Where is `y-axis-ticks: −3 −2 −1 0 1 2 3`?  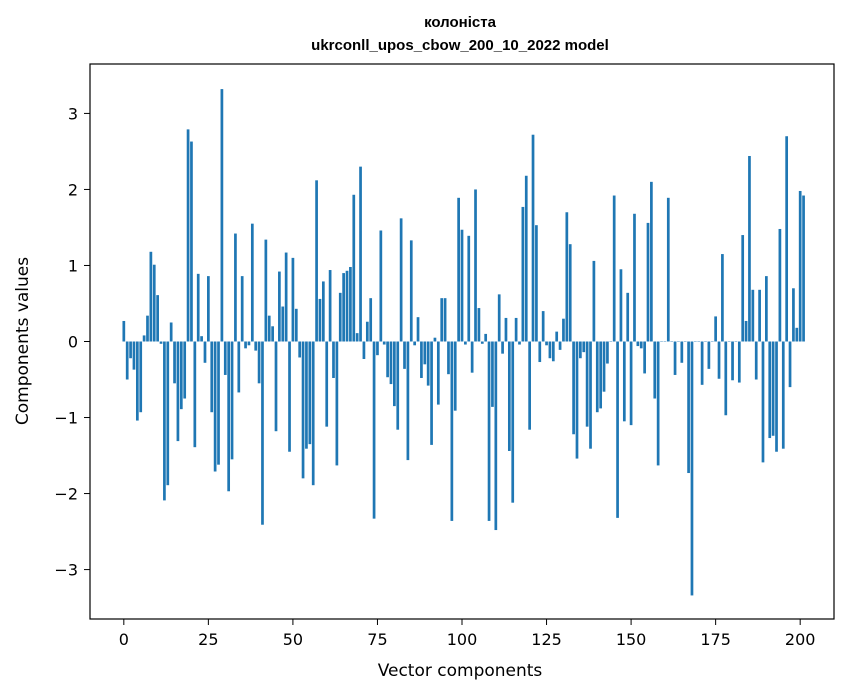
y-axis-ticks: −3 −2 −1 0 1 2 3 is located at coordinates (72, 342).